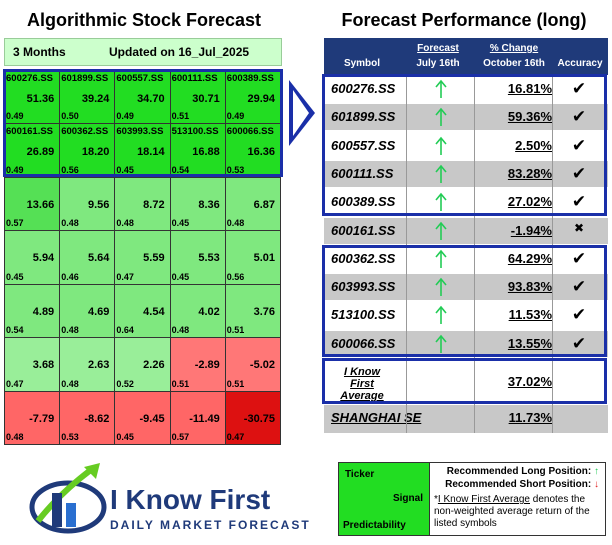  I want to click on horizon-label: 3 Months, so click(39, 52).